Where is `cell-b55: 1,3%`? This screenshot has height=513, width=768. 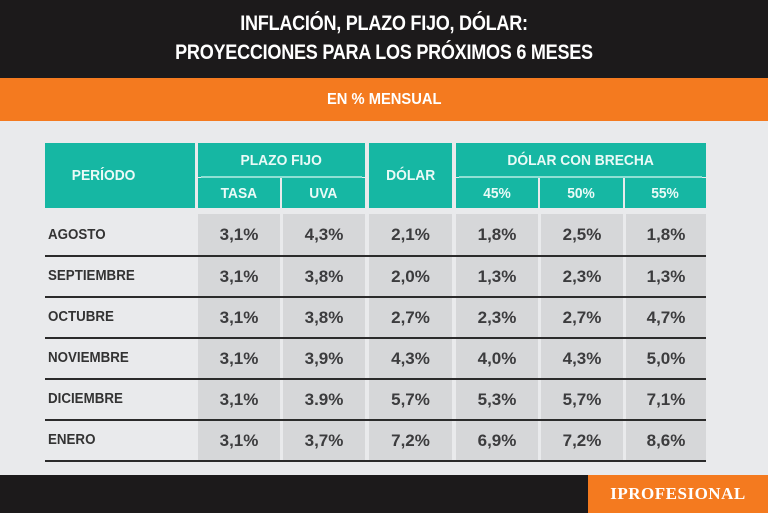
cell-b55: 1,3% is located at coordinates (666, 276).